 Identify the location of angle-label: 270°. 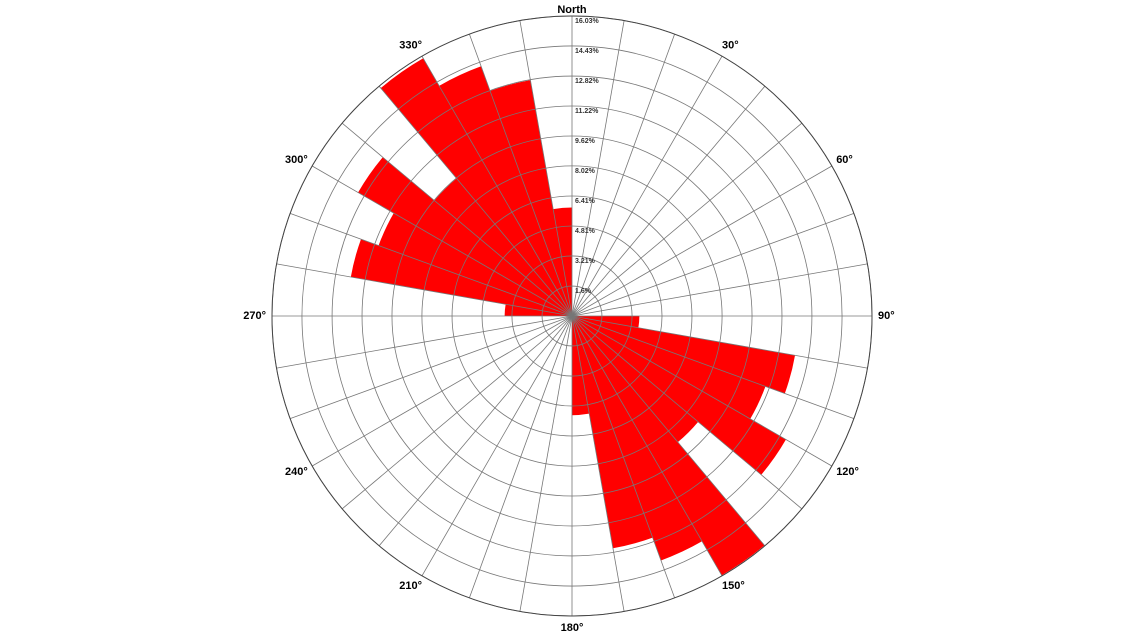
(254, 316).